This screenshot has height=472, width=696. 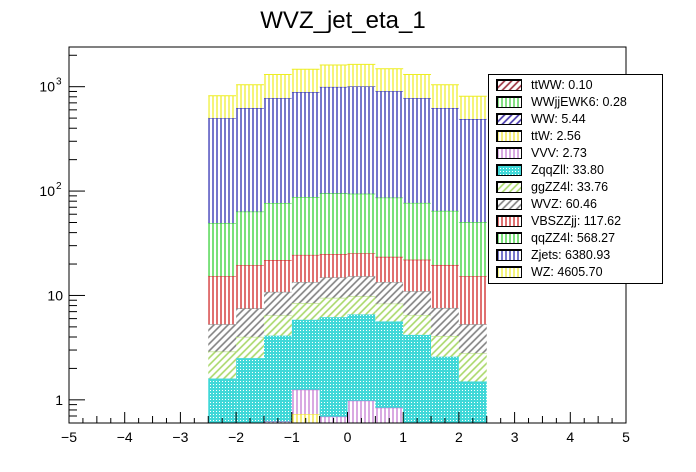 I want to click on legend-label: ZqqZll: 33.80, so click(x=567, y=170).